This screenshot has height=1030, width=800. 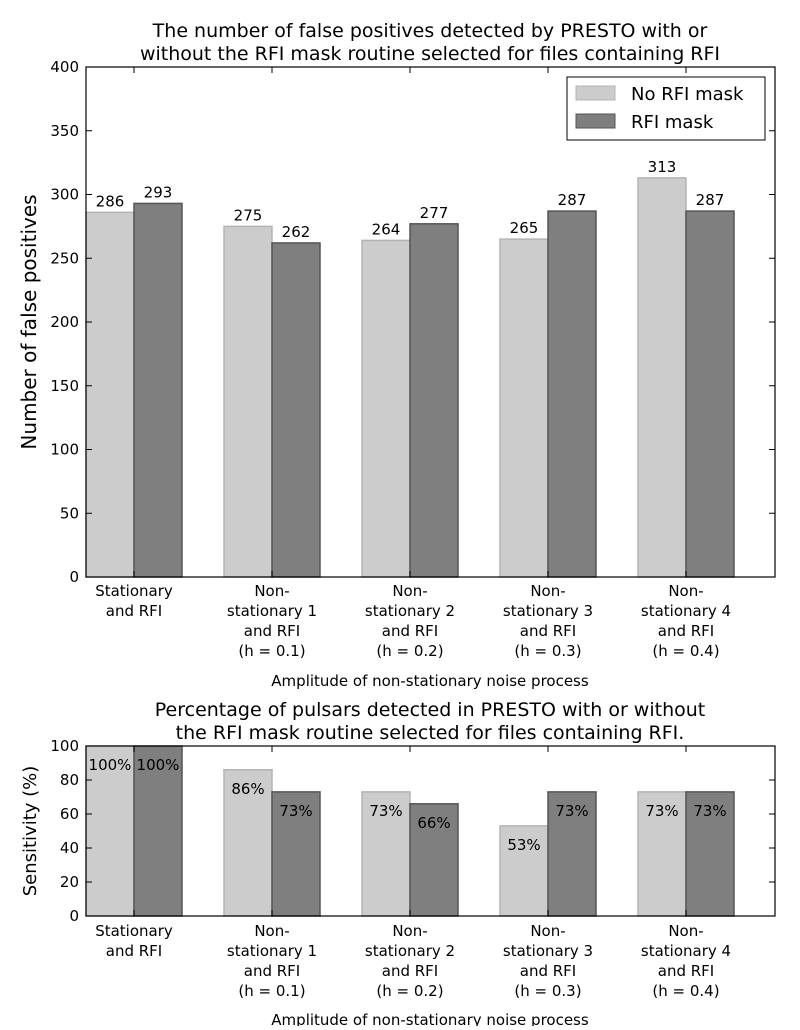 I want to click on legend: No RFI mask RFI mask, so click(x=666, y=108).